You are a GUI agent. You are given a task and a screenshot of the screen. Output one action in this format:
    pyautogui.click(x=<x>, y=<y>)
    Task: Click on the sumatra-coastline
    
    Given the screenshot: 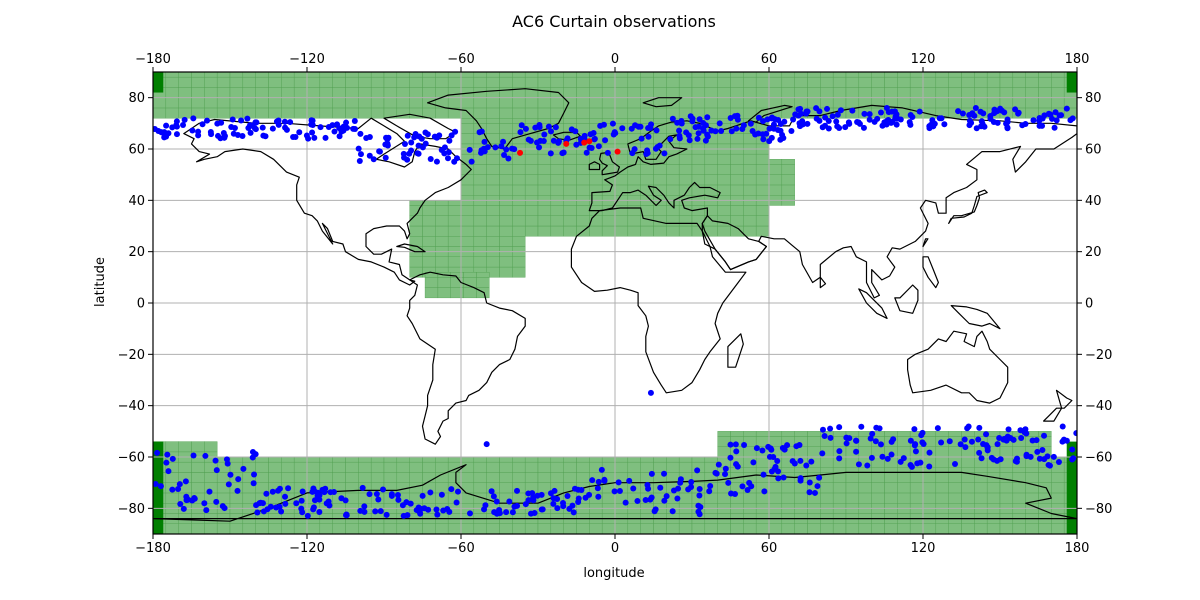 What is the action you would take?
    pyautogui.click(x=873, y=303)
    